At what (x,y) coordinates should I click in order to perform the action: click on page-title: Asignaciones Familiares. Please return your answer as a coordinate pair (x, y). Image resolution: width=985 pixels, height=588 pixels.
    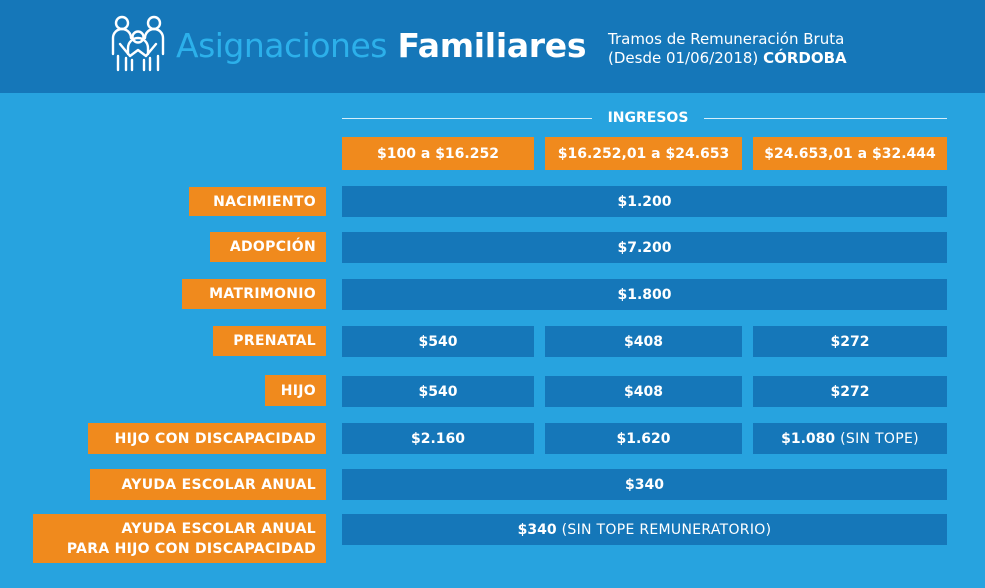
    Looking at the image, I should click on (381, 46).